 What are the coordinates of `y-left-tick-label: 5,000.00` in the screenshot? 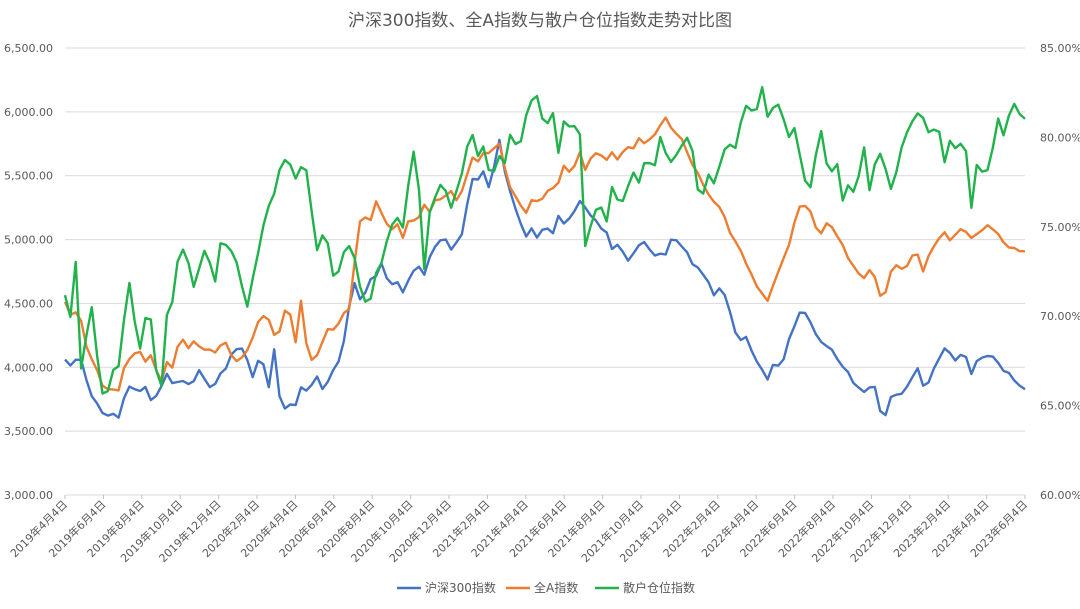 It's located at (28, 240).